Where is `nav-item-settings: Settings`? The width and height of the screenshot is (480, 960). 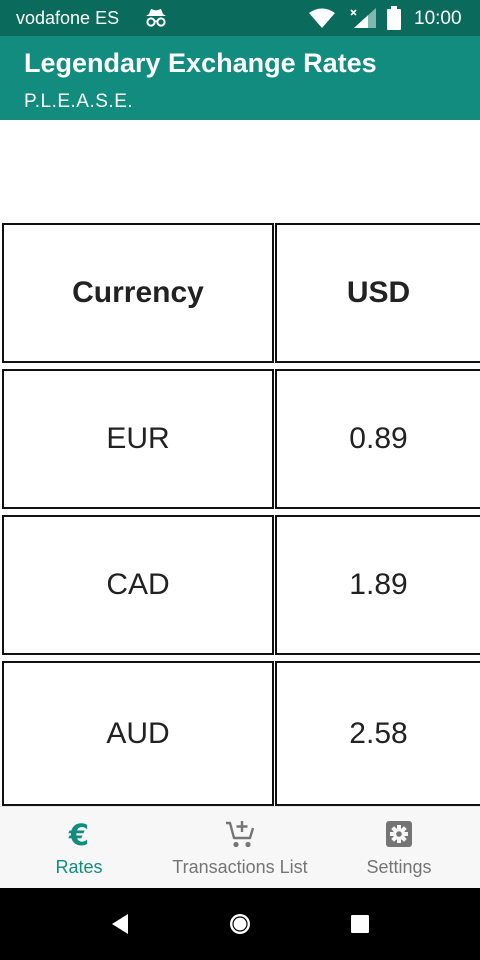
nav-item-settings: Settings is located at coordinates (399, 848).